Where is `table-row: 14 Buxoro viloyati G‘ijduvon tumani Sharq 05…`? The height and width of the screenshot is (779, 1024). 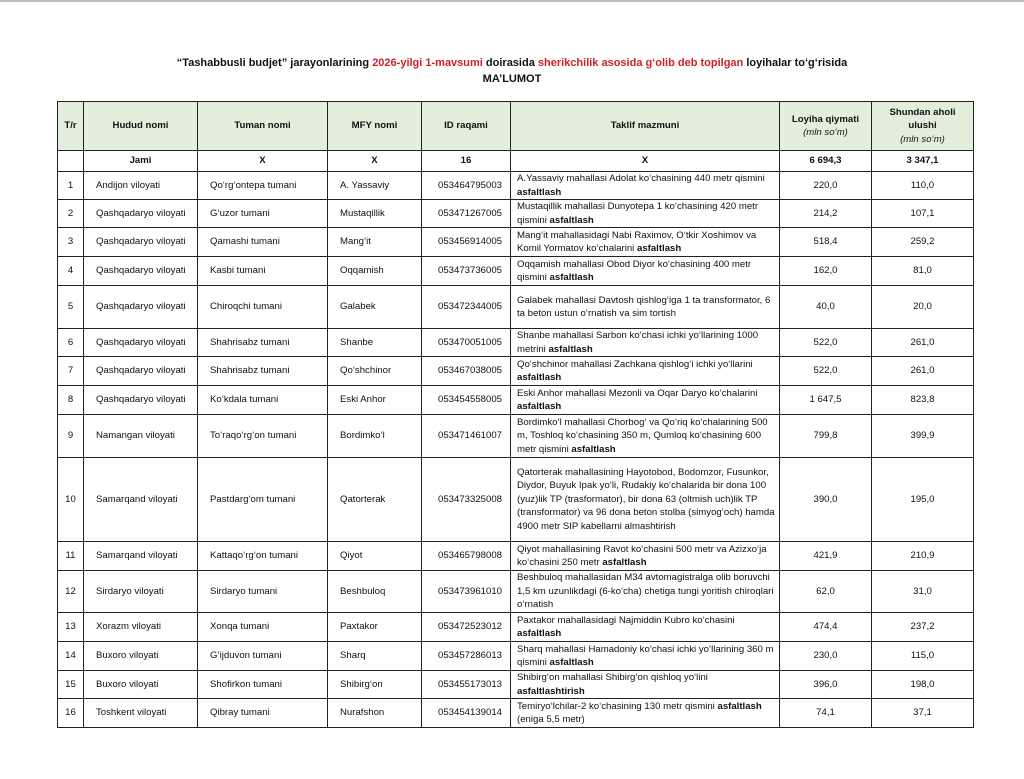
table-row: 14 Buxoro viloyati G‘ijduvon tumani Sharq 05… is located at coordinates (515, 656).